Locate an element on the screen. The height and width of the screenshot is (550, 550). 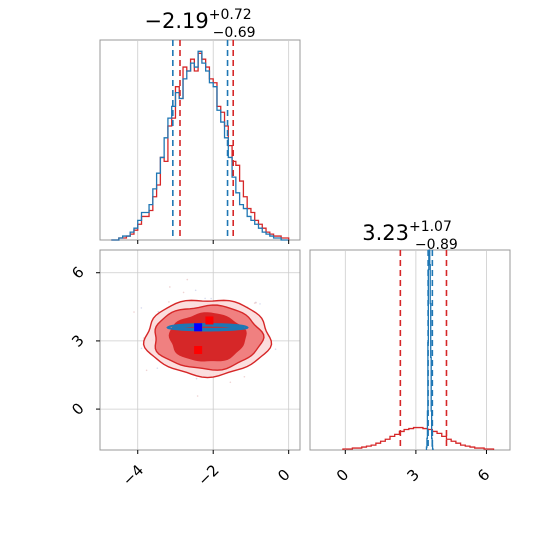
x-tick-label: −4 is located at coordinates (133, 475).